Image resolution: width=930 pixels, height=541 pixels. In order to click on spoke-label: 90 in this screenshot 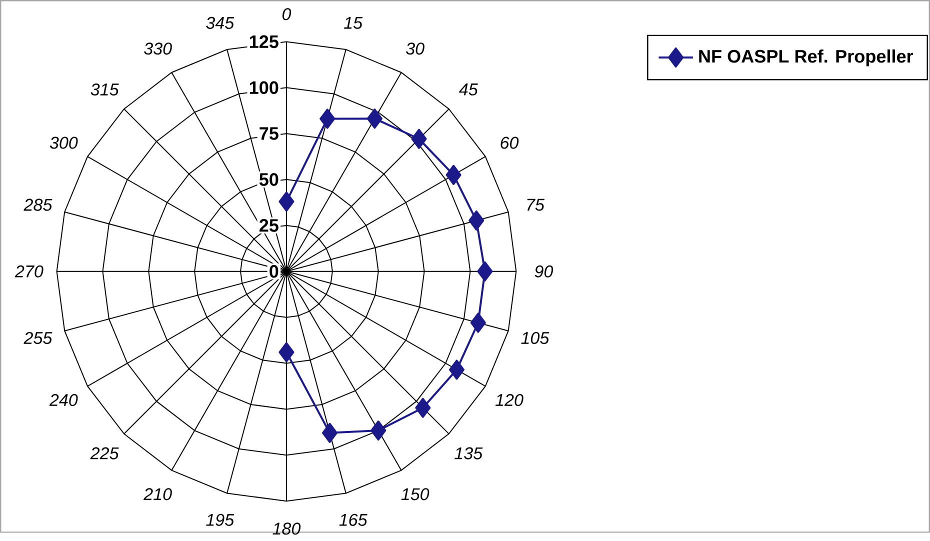, I will do `click(544, 271)`.